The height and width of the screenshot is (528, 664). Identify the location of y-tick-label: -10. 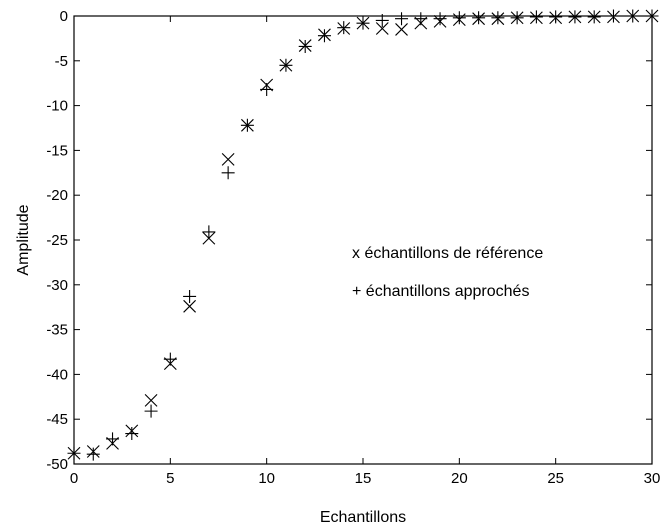
(57, 106).